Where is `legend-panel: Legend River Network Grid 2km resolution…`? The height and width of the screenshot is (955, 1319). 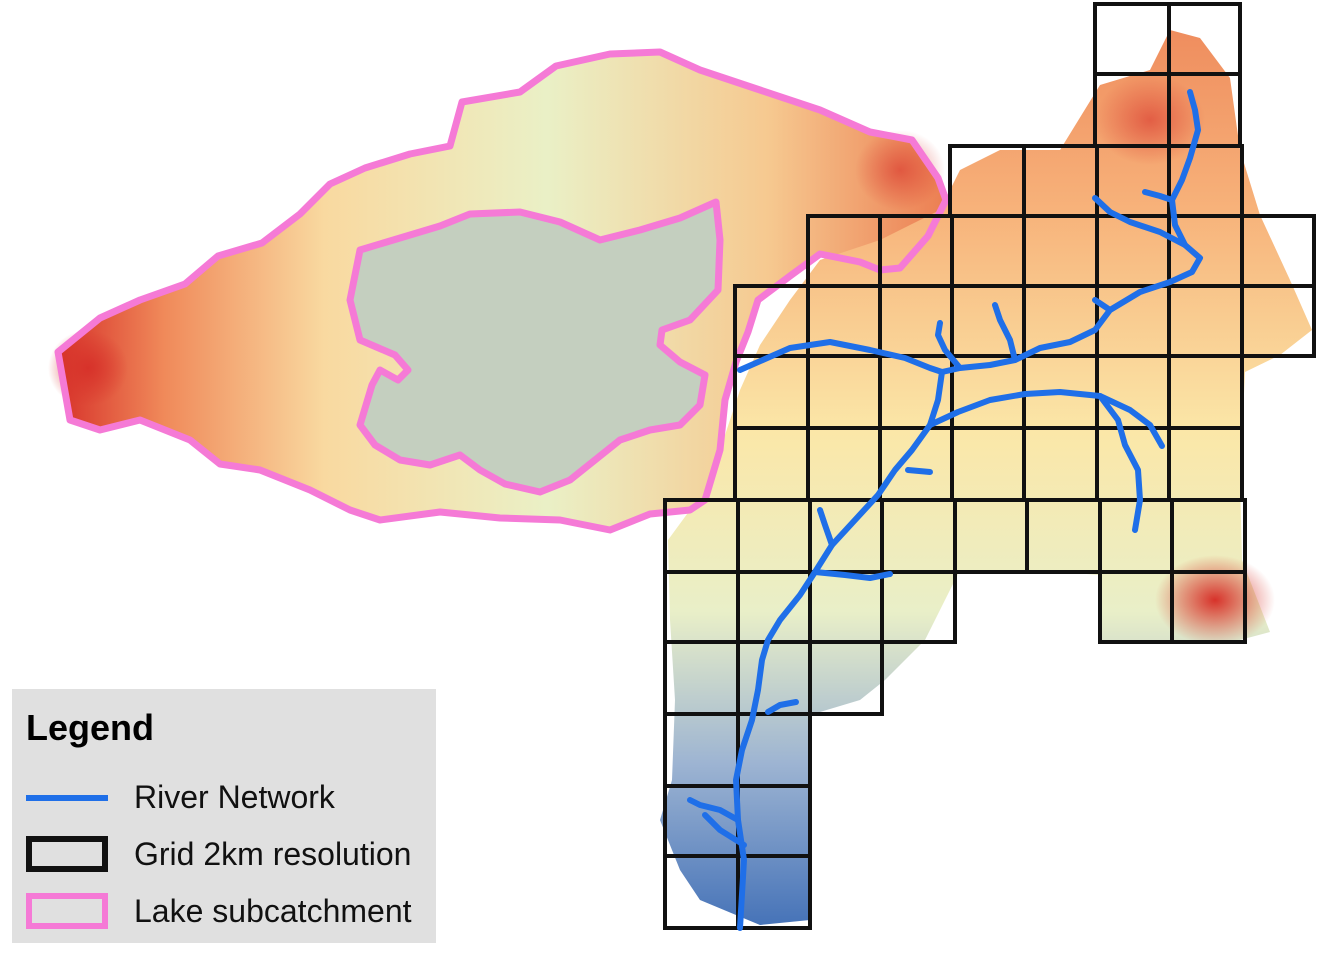
legend-panel: Legend River Network Grid 2km resolution… is located at coordinates (224, 816).